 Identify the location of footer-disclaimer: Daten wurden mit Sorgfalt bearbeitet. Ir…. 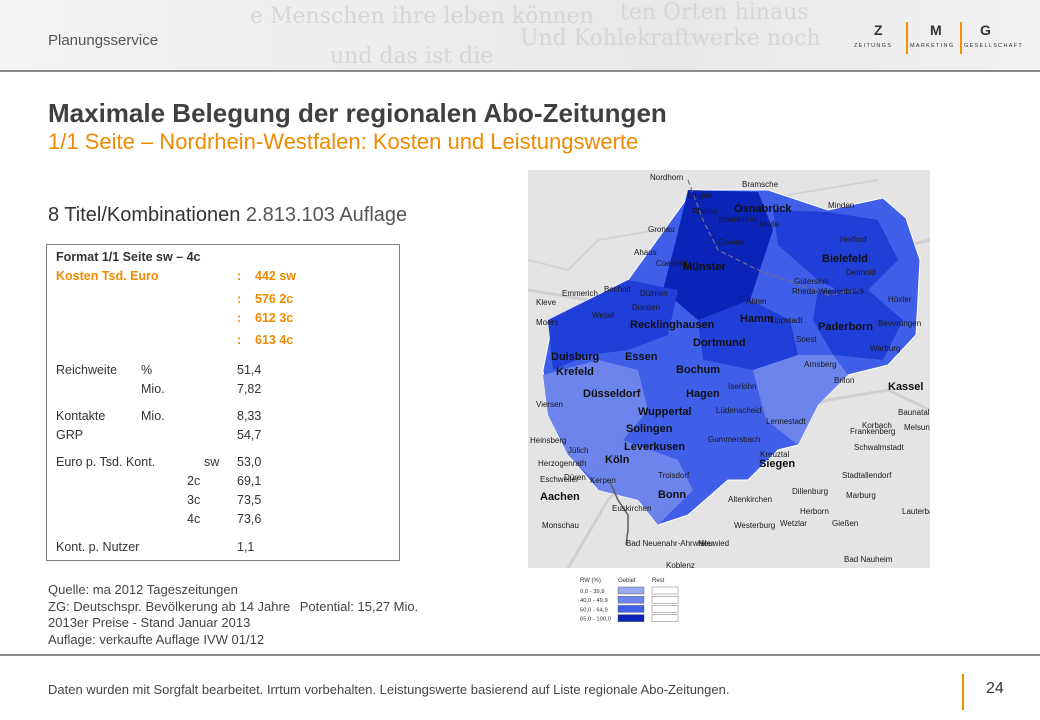
(389, 689).